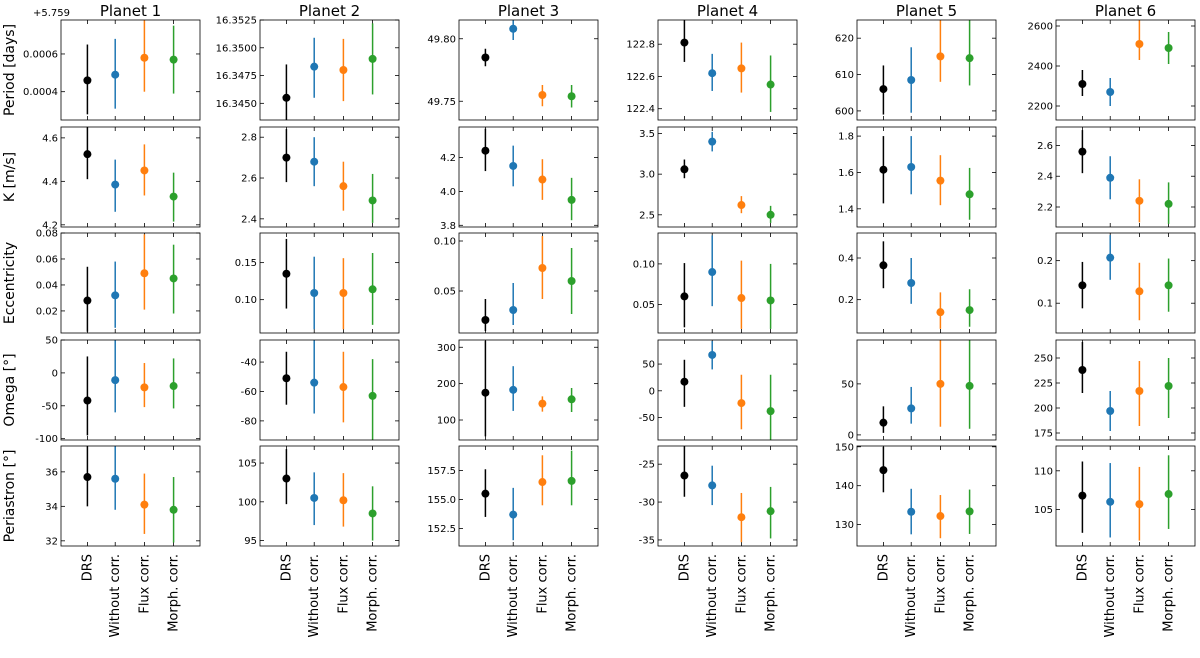  I want to click on y-tick-label: 0.04, so click(47, 285).